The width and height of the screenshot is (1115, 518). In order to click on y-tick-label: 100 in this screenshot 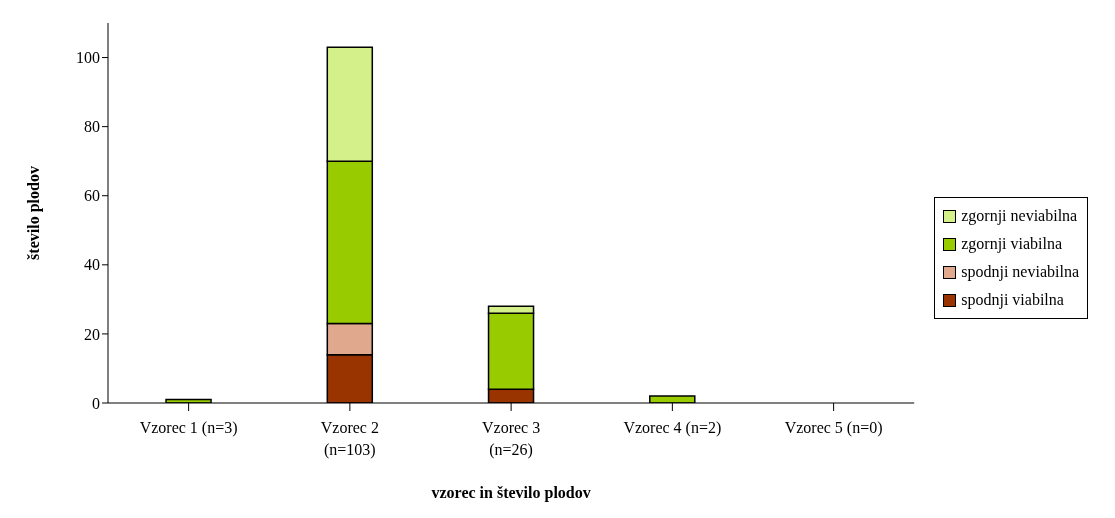, I will do `click(88, 58)`.